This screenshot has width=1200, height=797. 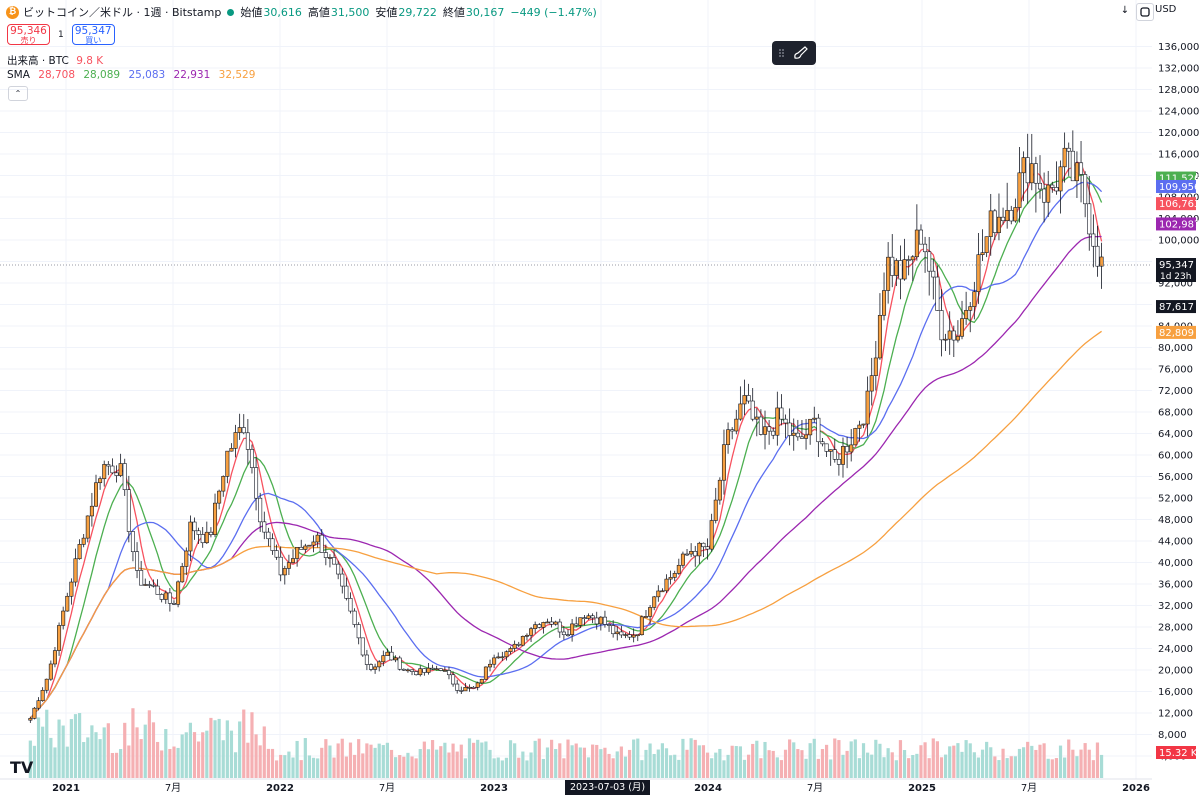 What do you see at coordinates (133, 75) in the screenshot?
I see `sma-legend: SMA 28,708 28,089 25,083 22,931 32,529` at bounding box center [133, 75].